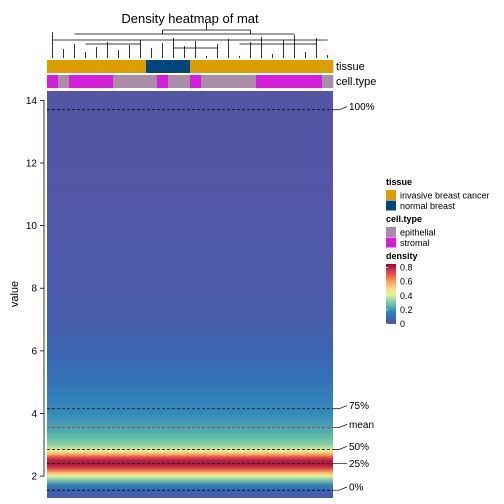 The height and width of the screenshot is (504, 504). I want to click on y-tick-label-3: 8, so click(34, 289).